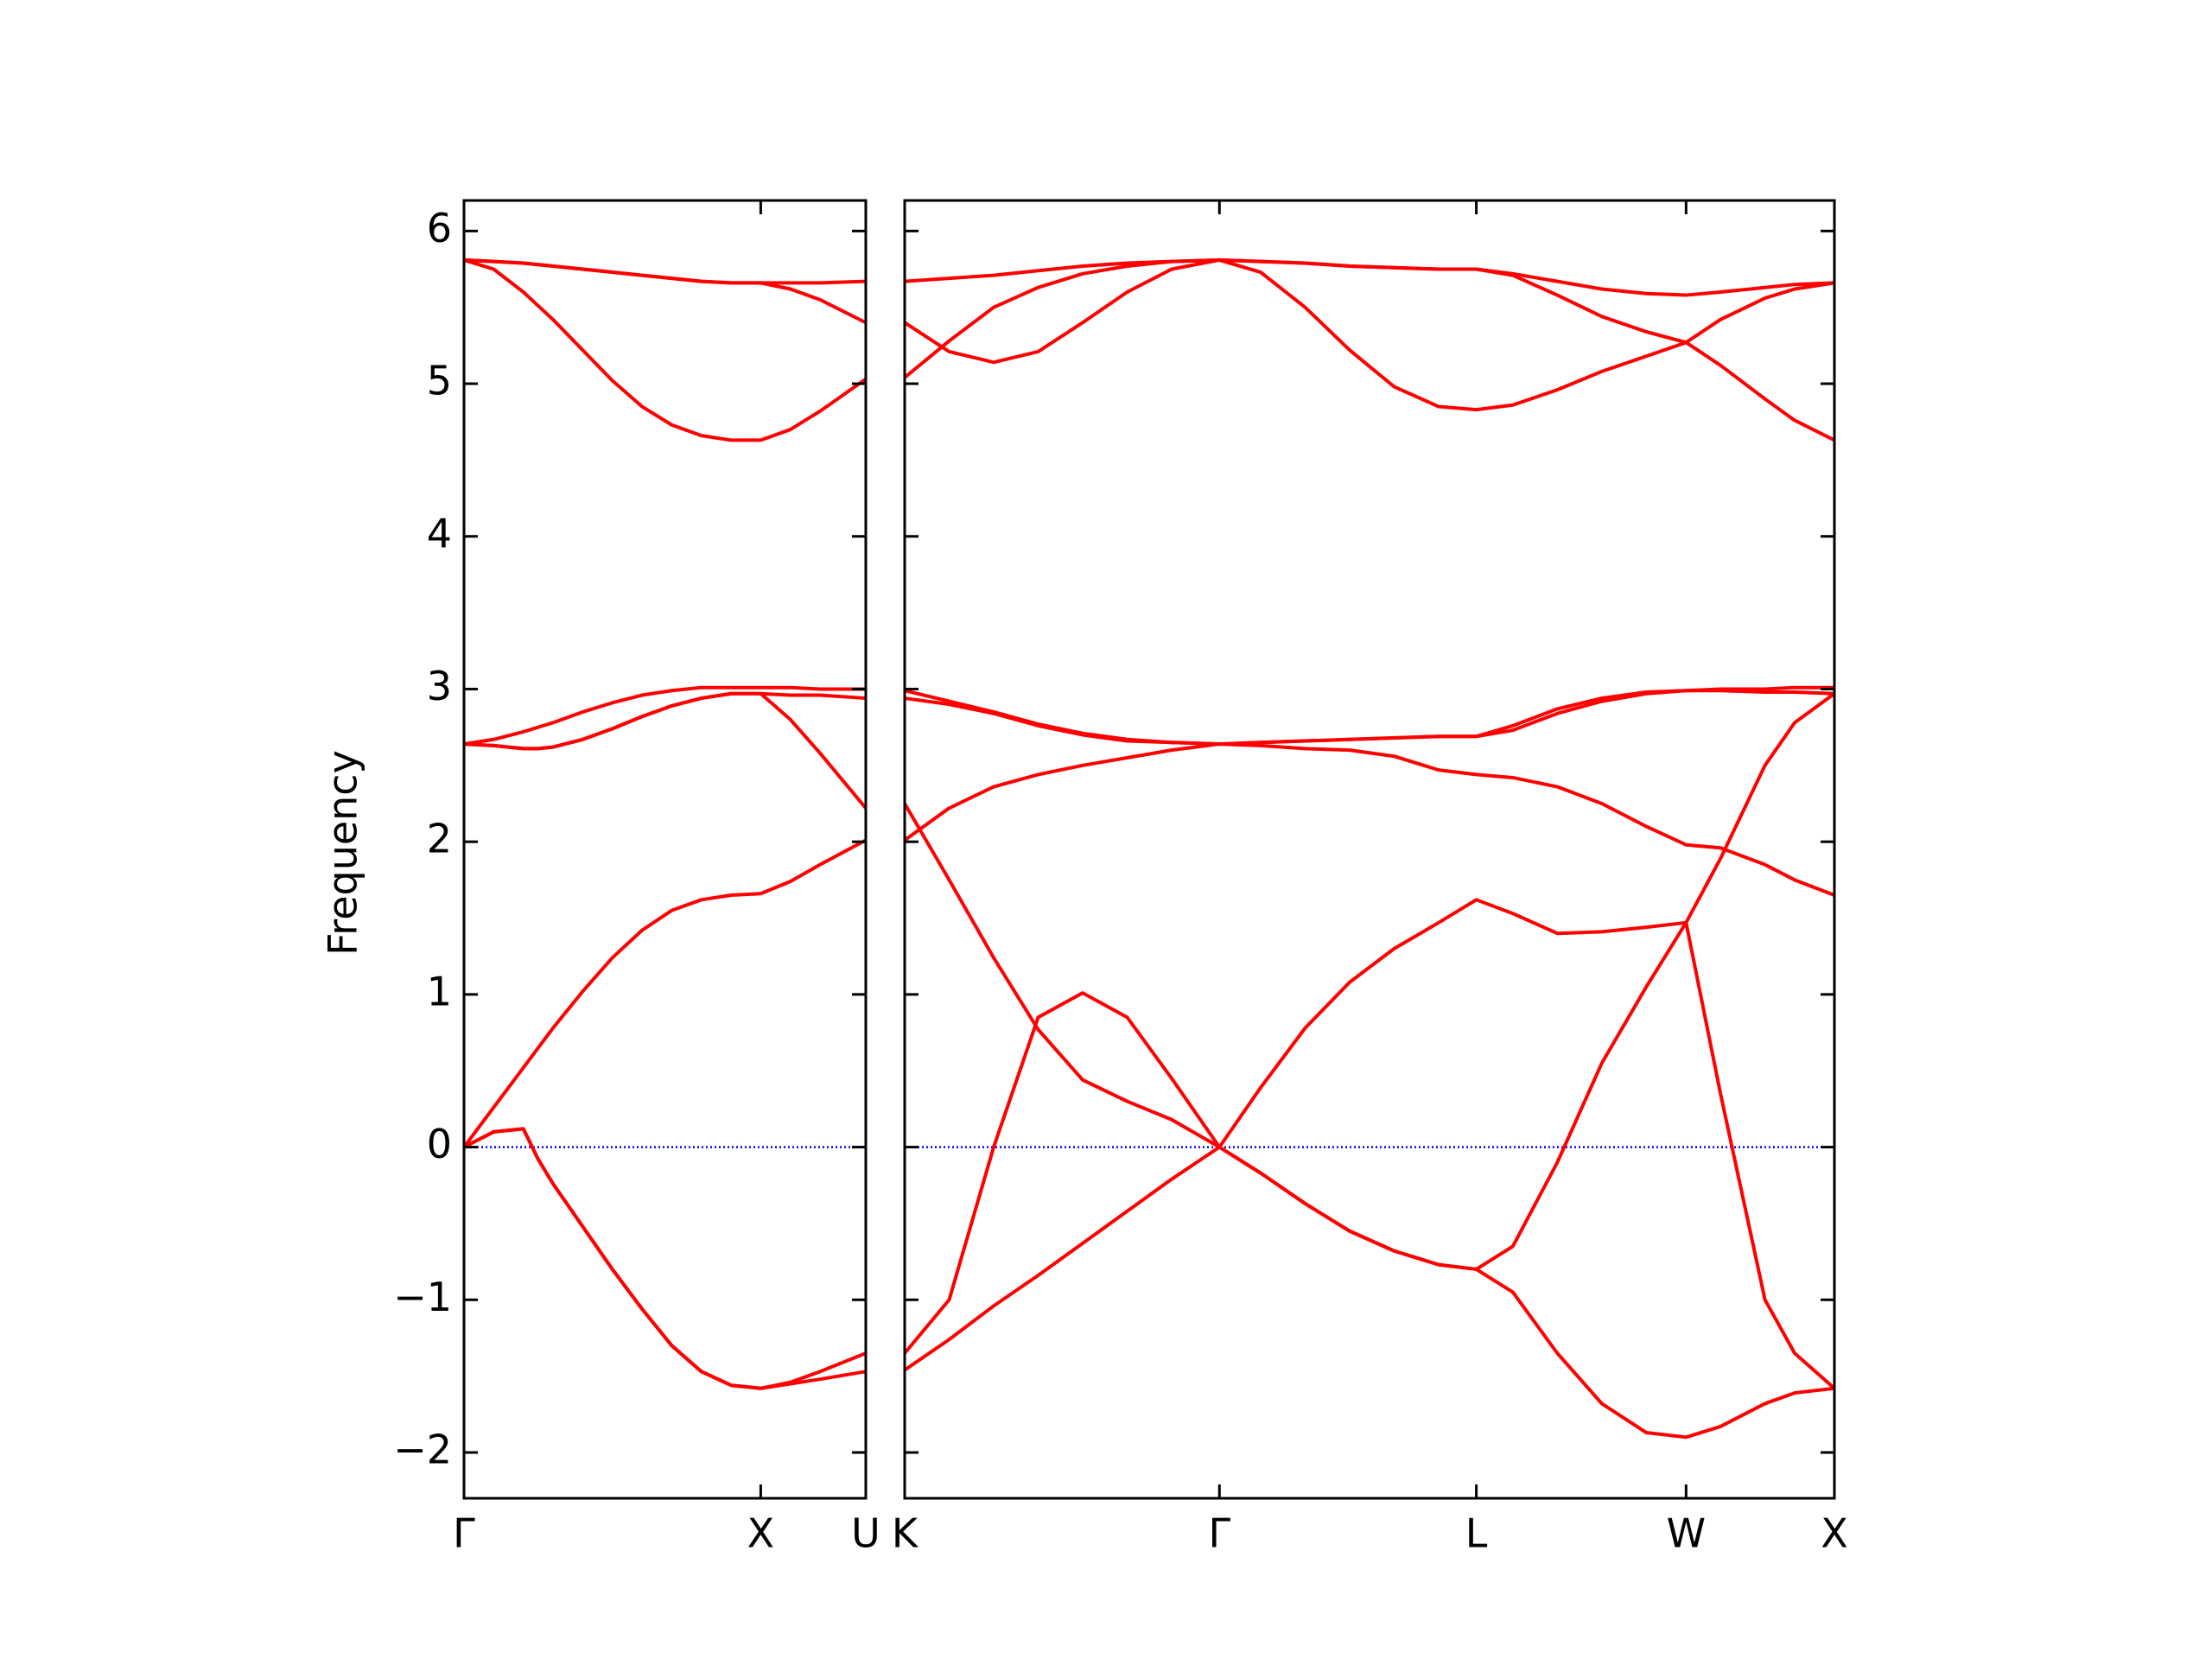 This screenshot has height=1659, width=2212. What do you see at coordinates (439, 839) in the screenshot?
I see `y-tick-label: 2` at bounding box center [439, 839].